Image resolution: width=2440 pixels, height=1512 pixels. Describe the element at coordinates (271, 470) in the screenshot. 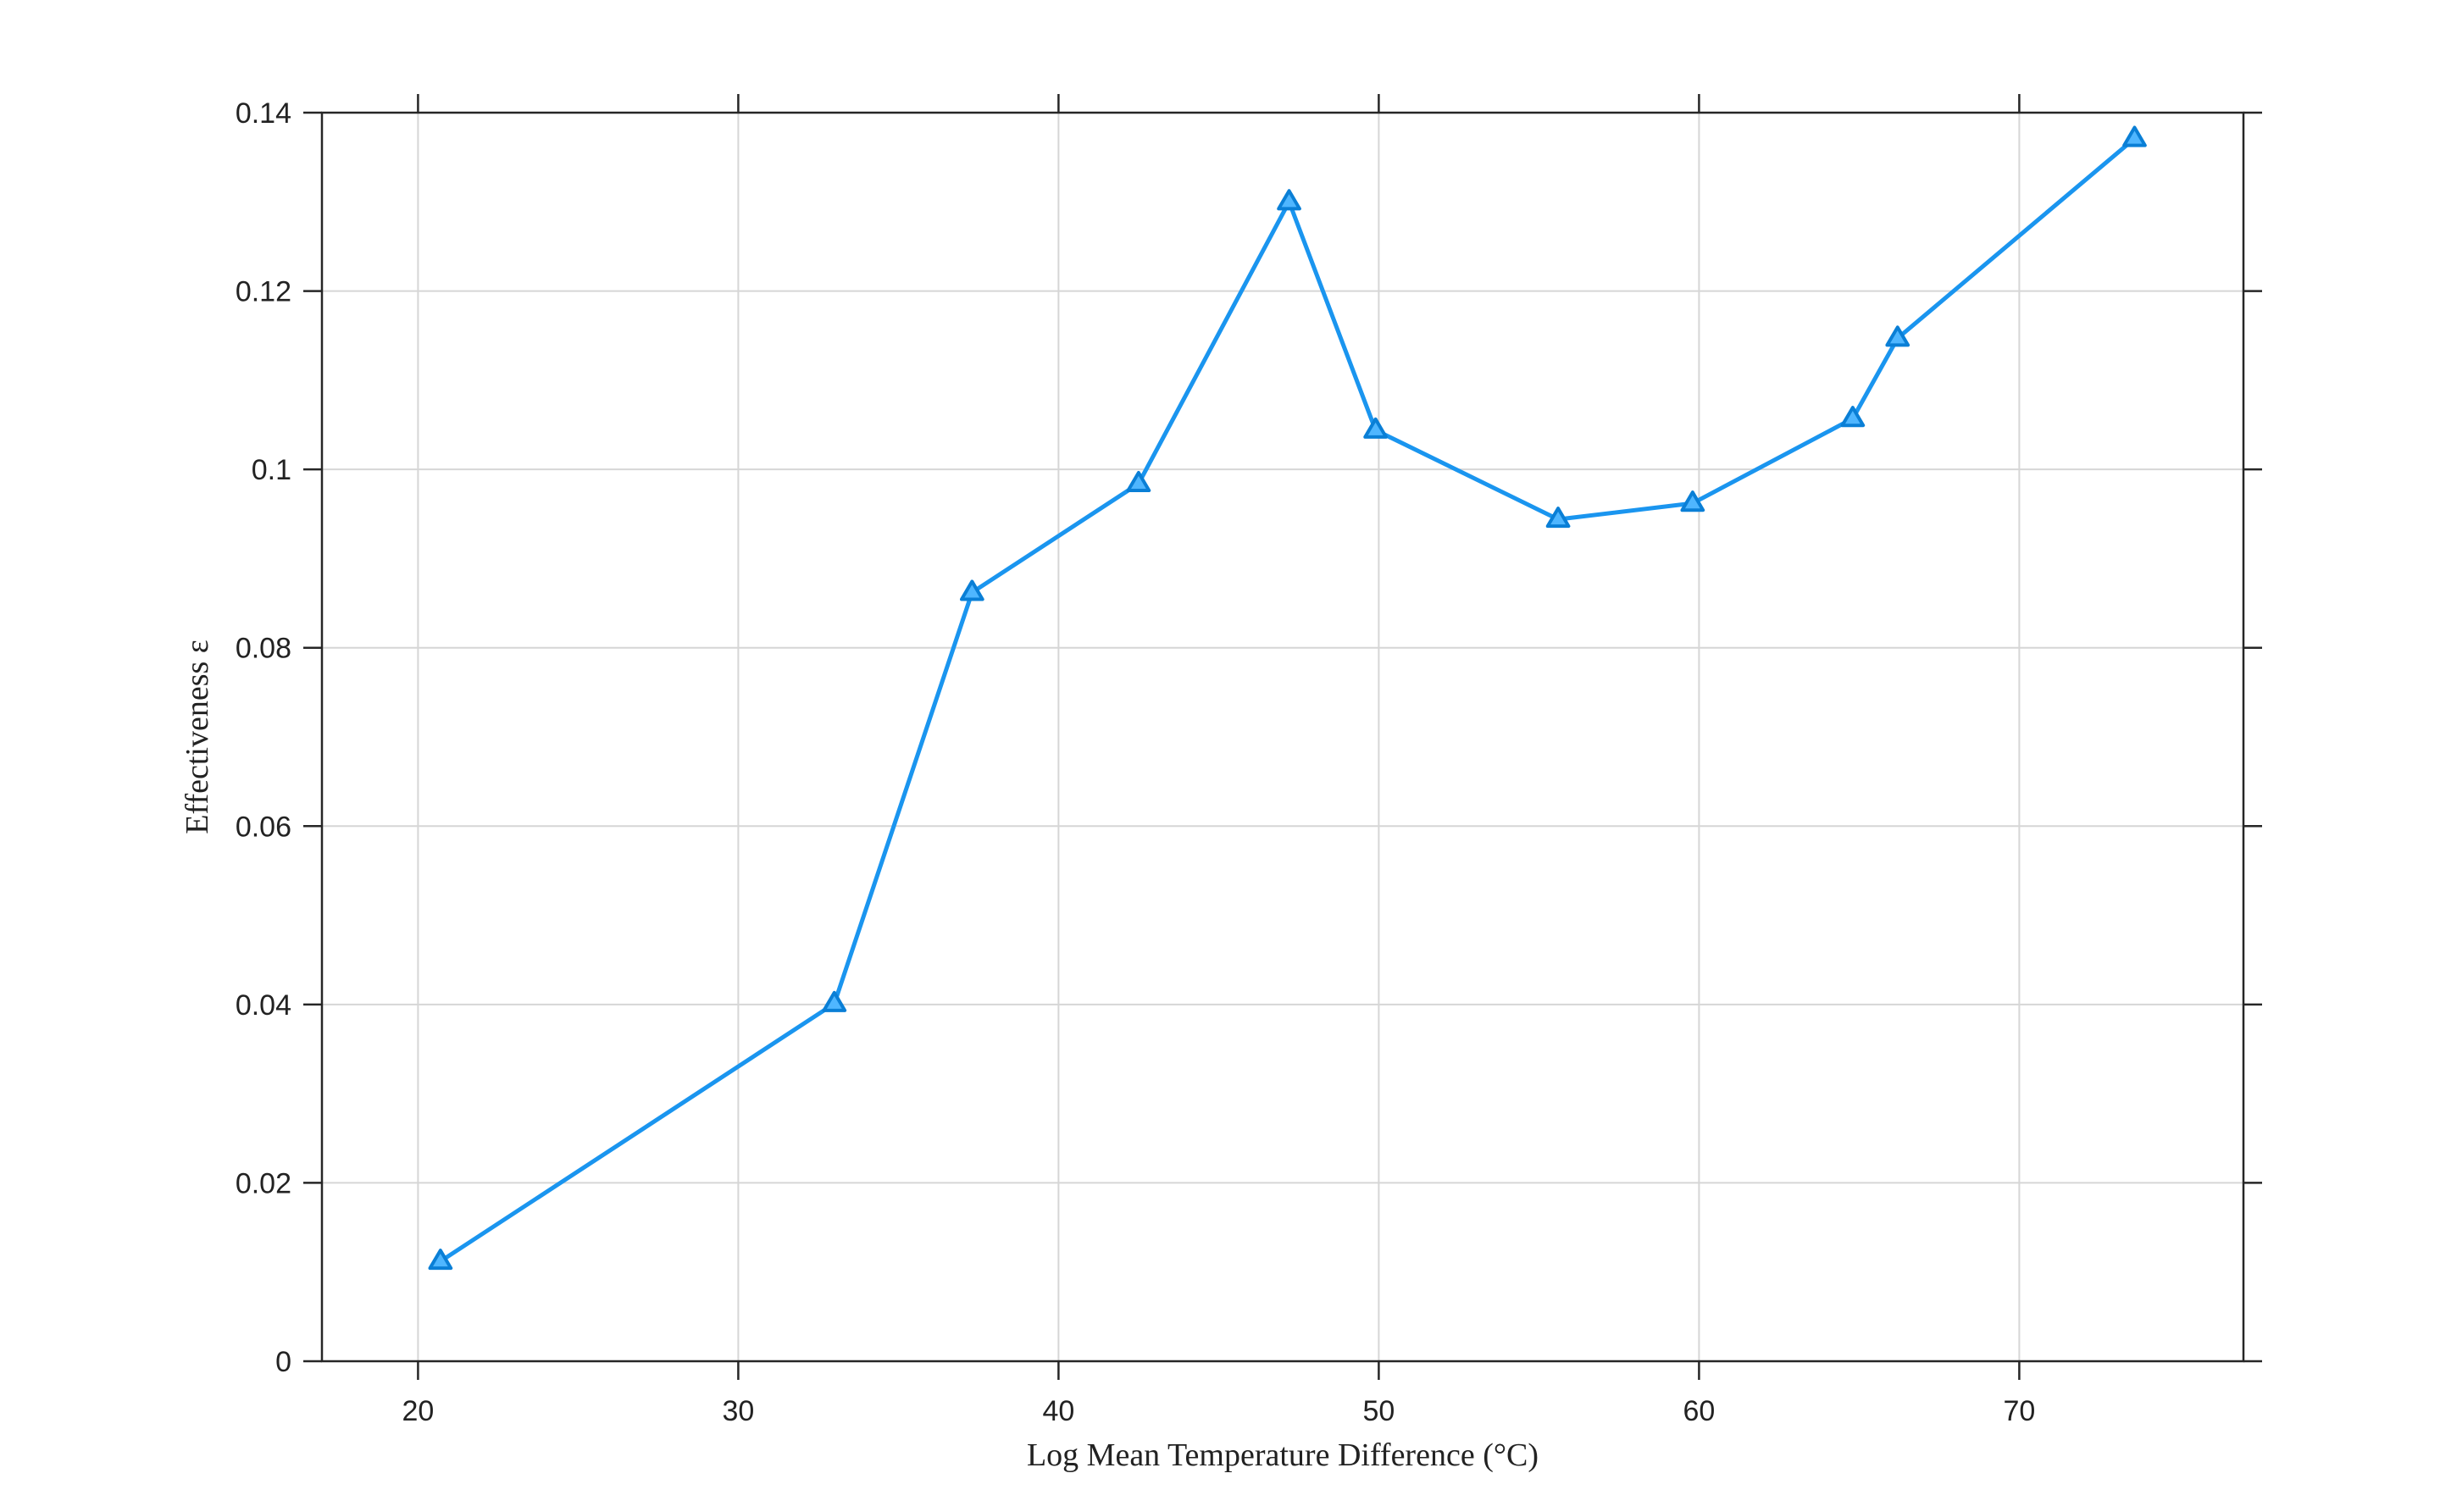

I see `y-tick-label: 0.1` at that location.